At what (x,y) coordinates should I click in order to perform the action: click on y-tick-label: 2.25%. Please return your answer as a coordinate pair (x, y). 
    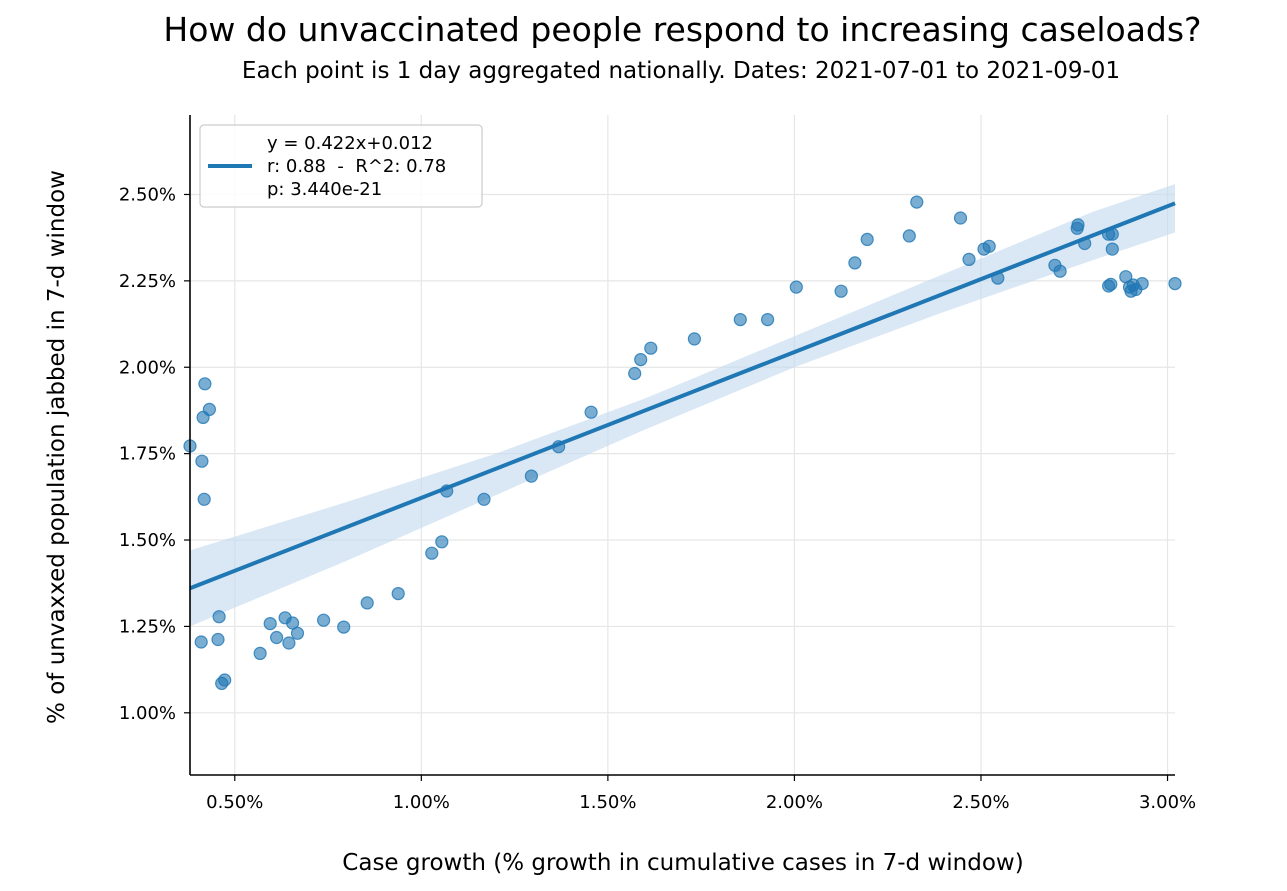
    Looking at the image, I should click on (147, 281).